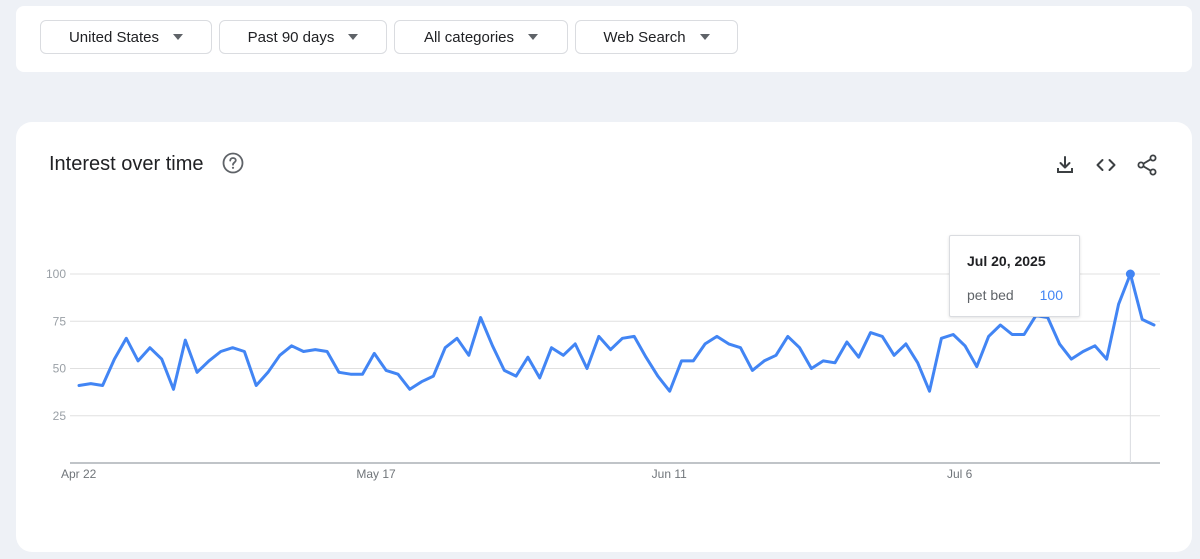 The width and height of the screenshot is (1200, 559). Describe the element at coordinates (644, 37) in the screenshot. I see `search-type-dropdown-label: Web Search` at that location.